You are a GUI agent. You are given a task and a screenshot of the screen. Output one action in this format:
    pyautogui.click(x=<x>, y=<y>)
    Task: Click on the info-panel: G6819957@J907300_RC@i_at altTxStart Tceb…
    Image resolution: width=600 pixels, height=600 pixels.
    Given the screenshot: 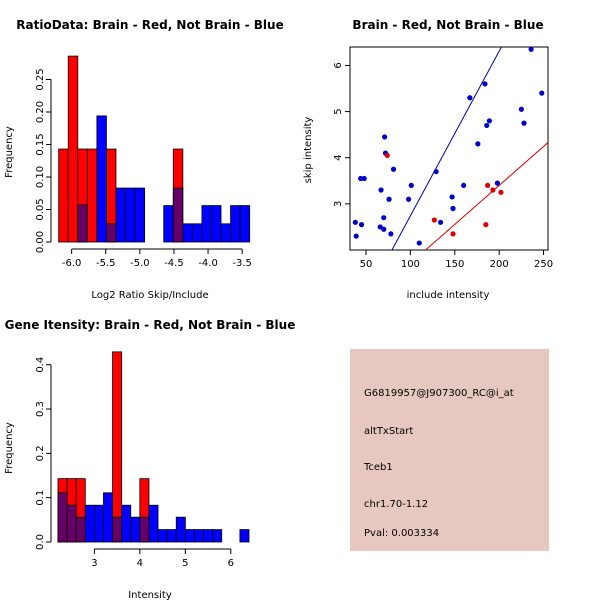 What is the action you would take?
    pyautogui.click(x=449, y=450)
    